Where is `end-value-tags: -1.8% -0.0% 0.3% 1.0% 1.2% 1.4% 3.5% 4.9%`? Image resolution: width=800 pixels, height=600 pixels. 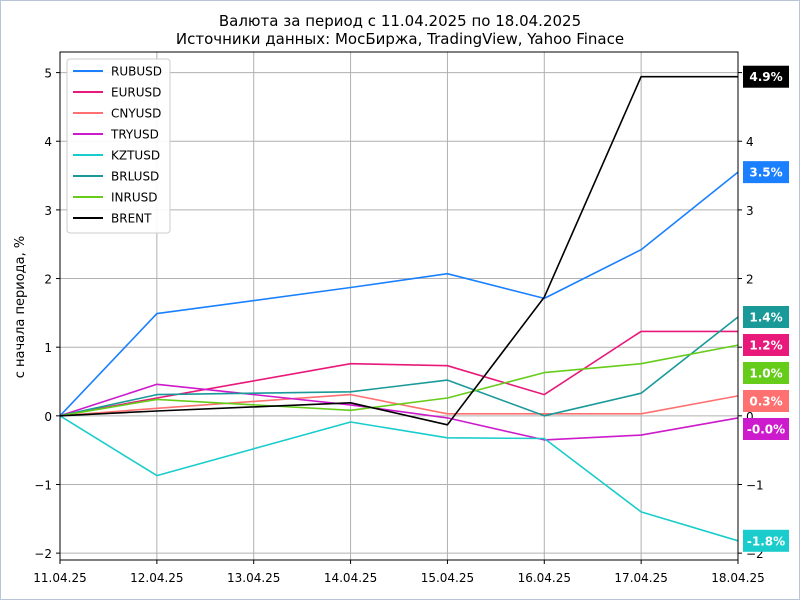
end-value-tags: -1.8% -0.0% 0.3% 1.0% 1.2% 1.4% 3.5% 4.9% is located at coordinates (766, 308).